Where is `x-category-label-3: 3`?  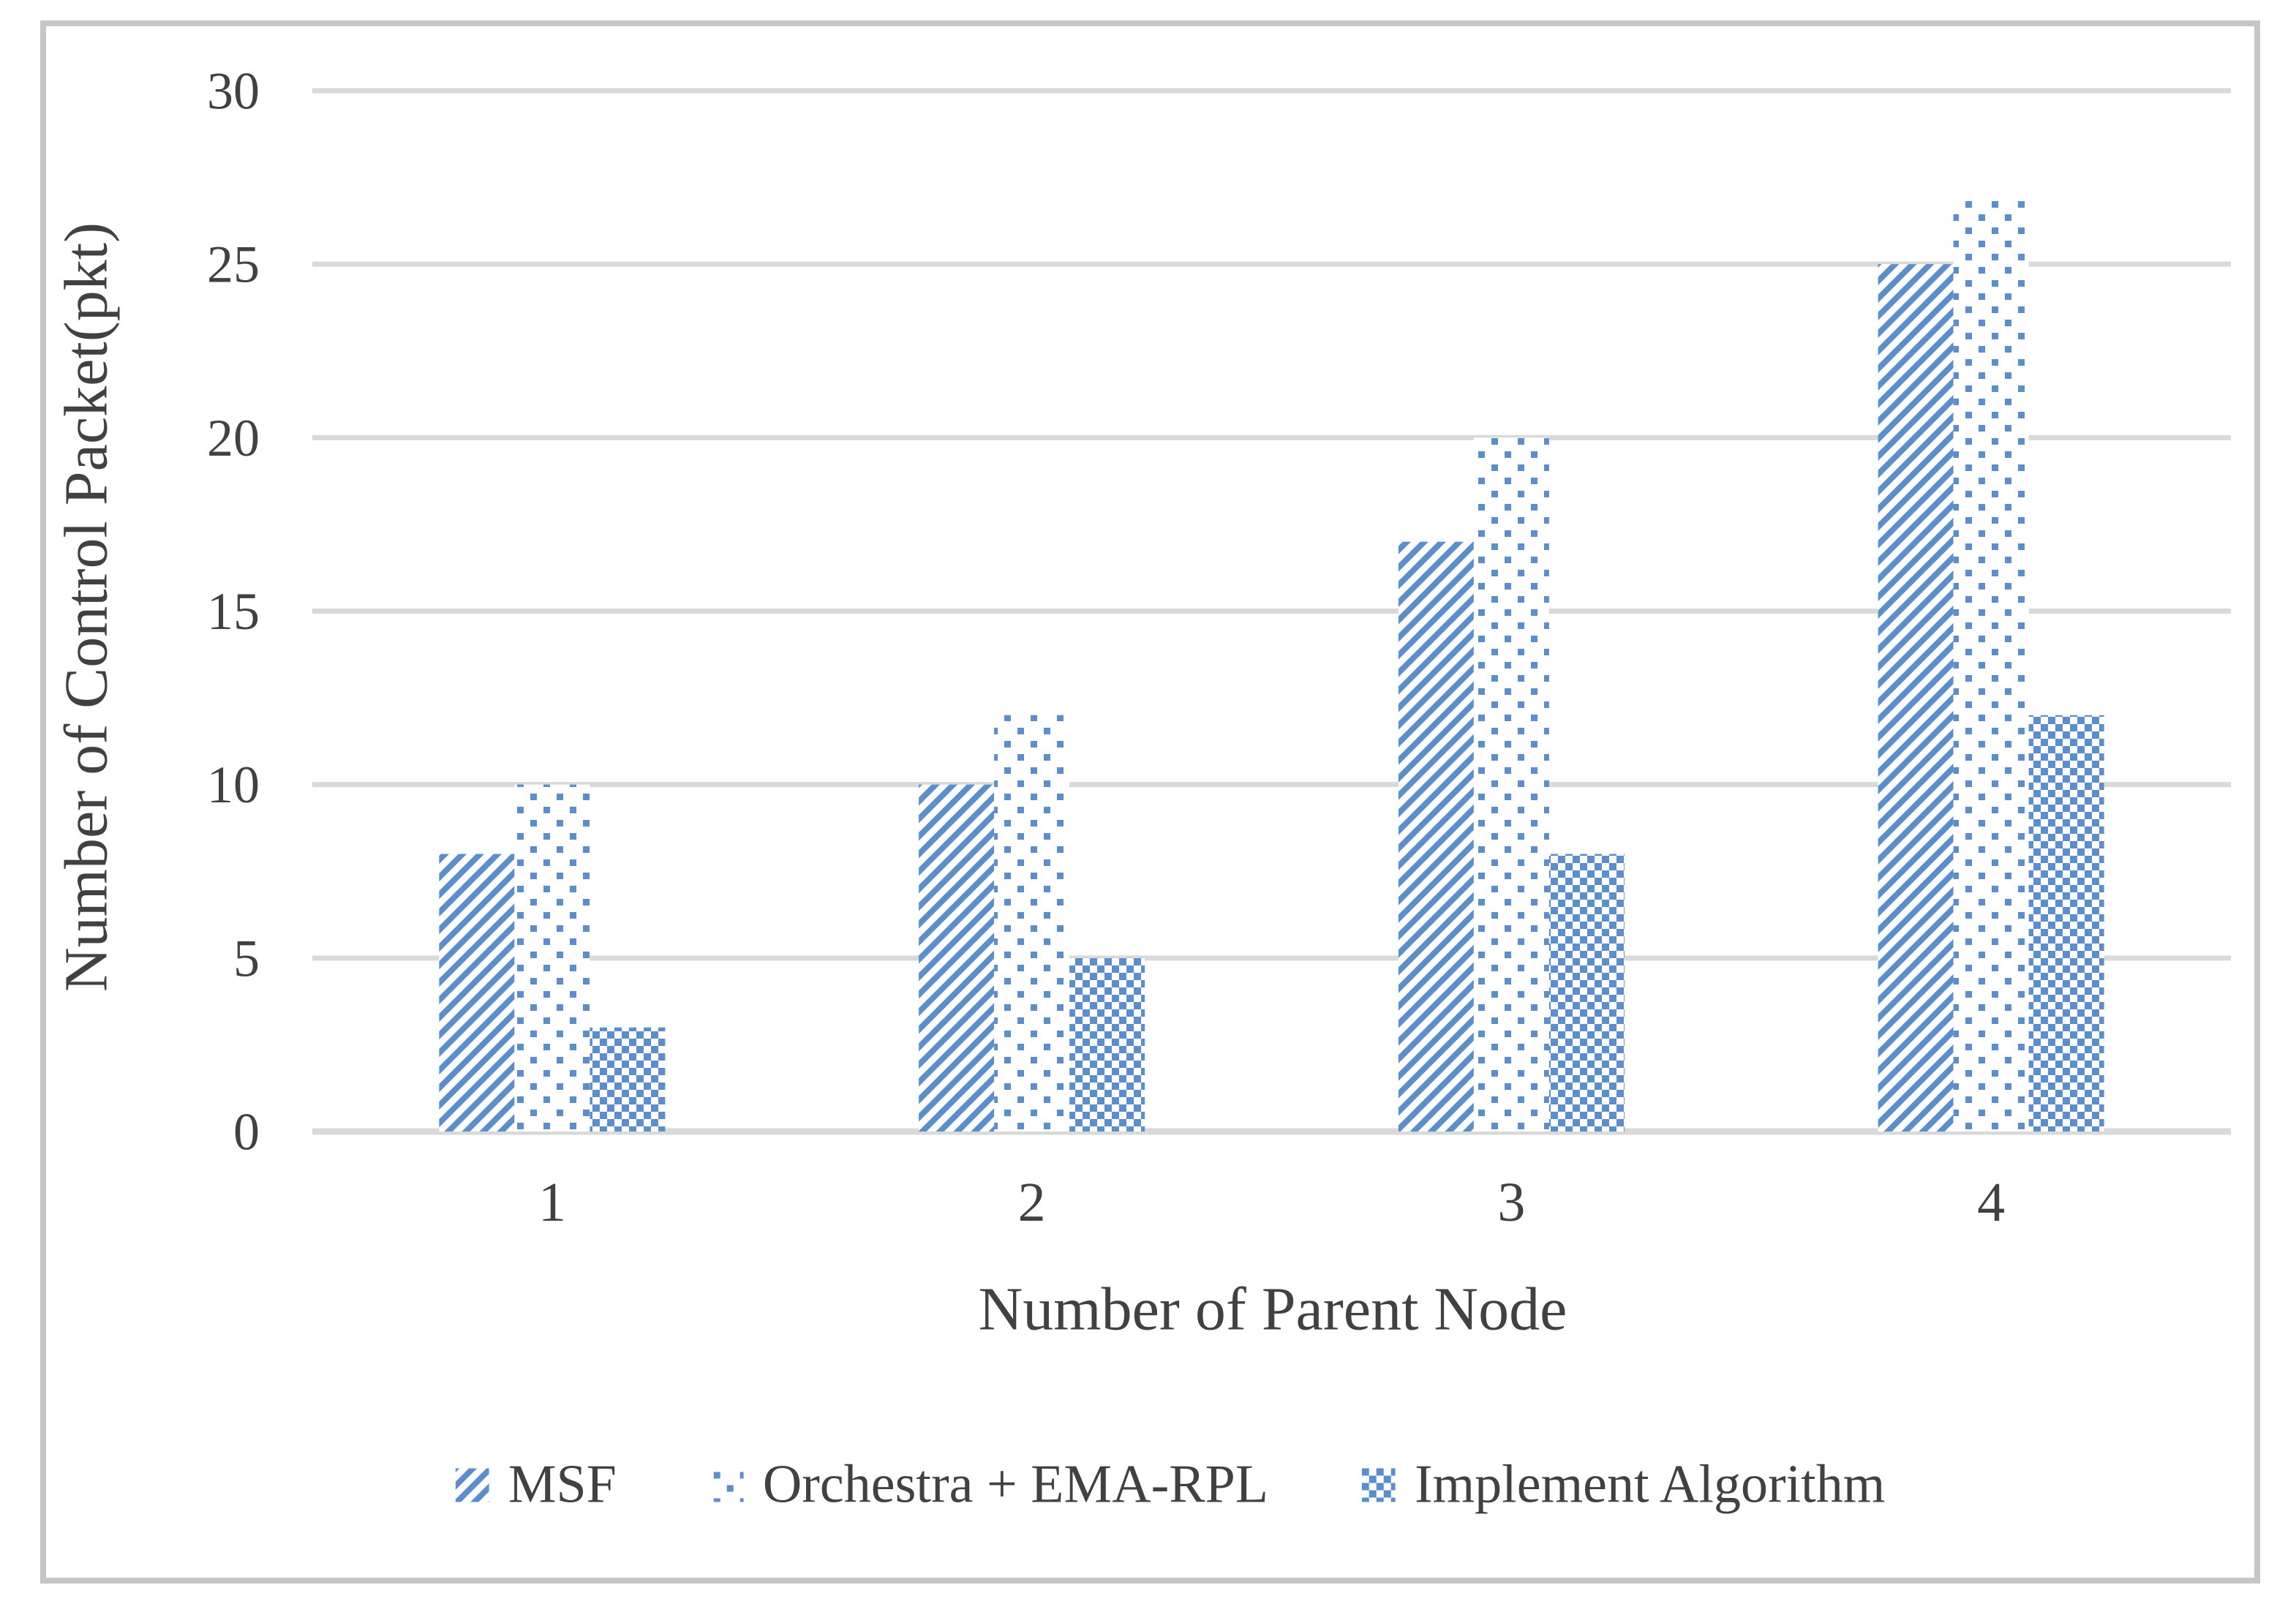
x-category-label-3: 3 is located at coordinates (1511, 1202).